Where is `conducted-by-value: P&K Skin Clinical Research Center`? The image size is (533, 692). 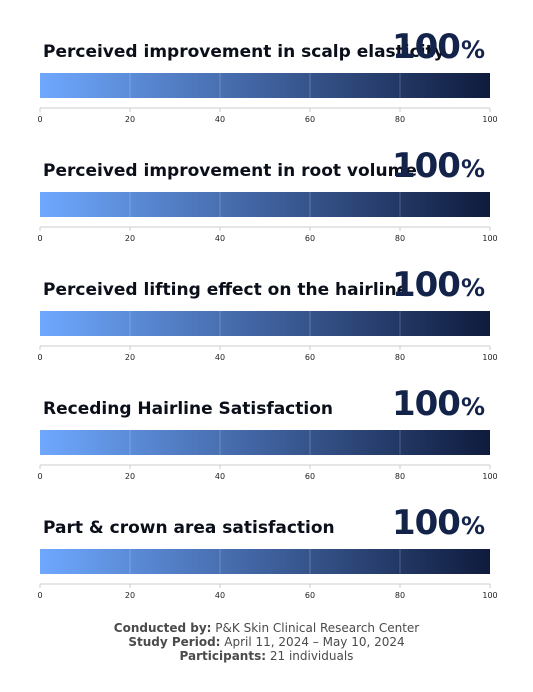
conducted-by-value: P&K Skin Clinical Research Center is located at coordinates (317, 628).